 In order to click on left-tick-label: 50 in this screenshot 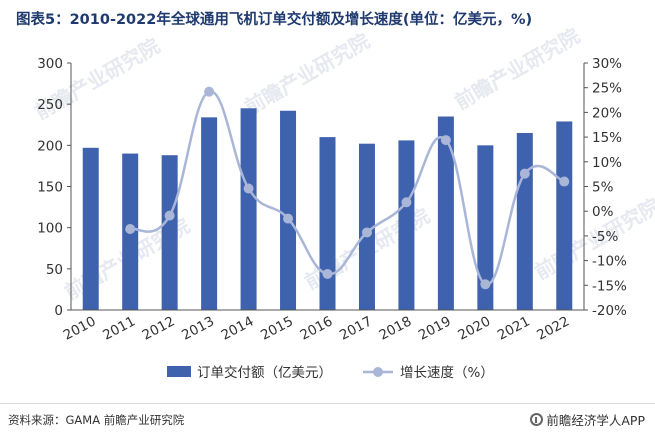, I will do `click(54, 270)`.